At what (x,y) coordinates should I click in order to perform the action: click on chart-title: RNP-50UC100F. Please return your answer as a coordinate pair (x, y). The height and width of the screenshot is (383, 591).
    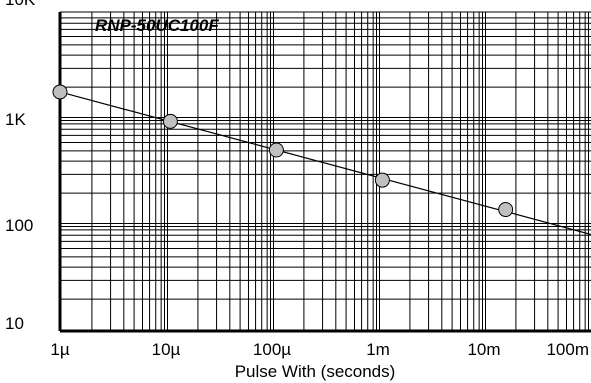
    Looking at the image, I should click on (157, 25).